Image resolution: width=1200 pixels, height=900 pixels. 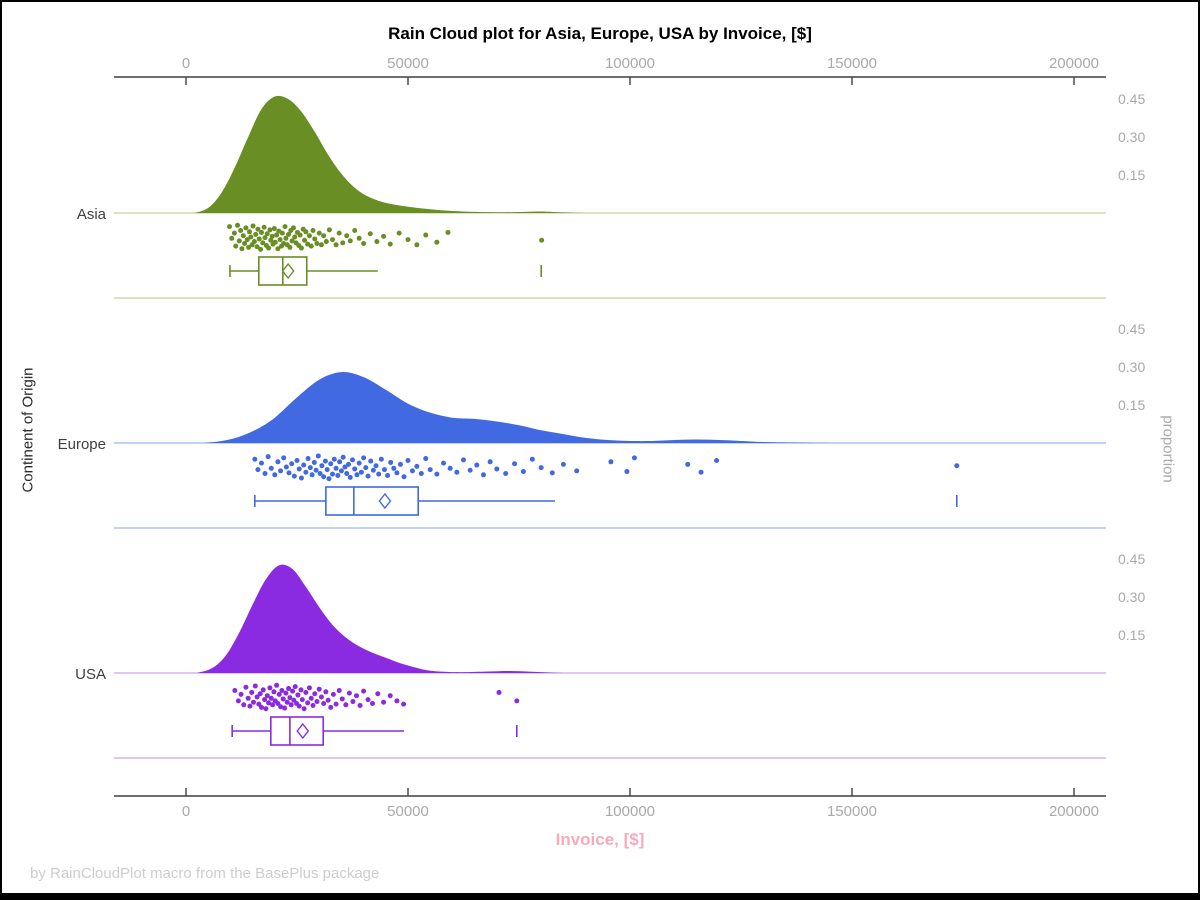 What do you see at coordinates (1131, 329) in the screenshot?
I see `proportion-tick-label: 0.45` at bounding box center [1131, 329].